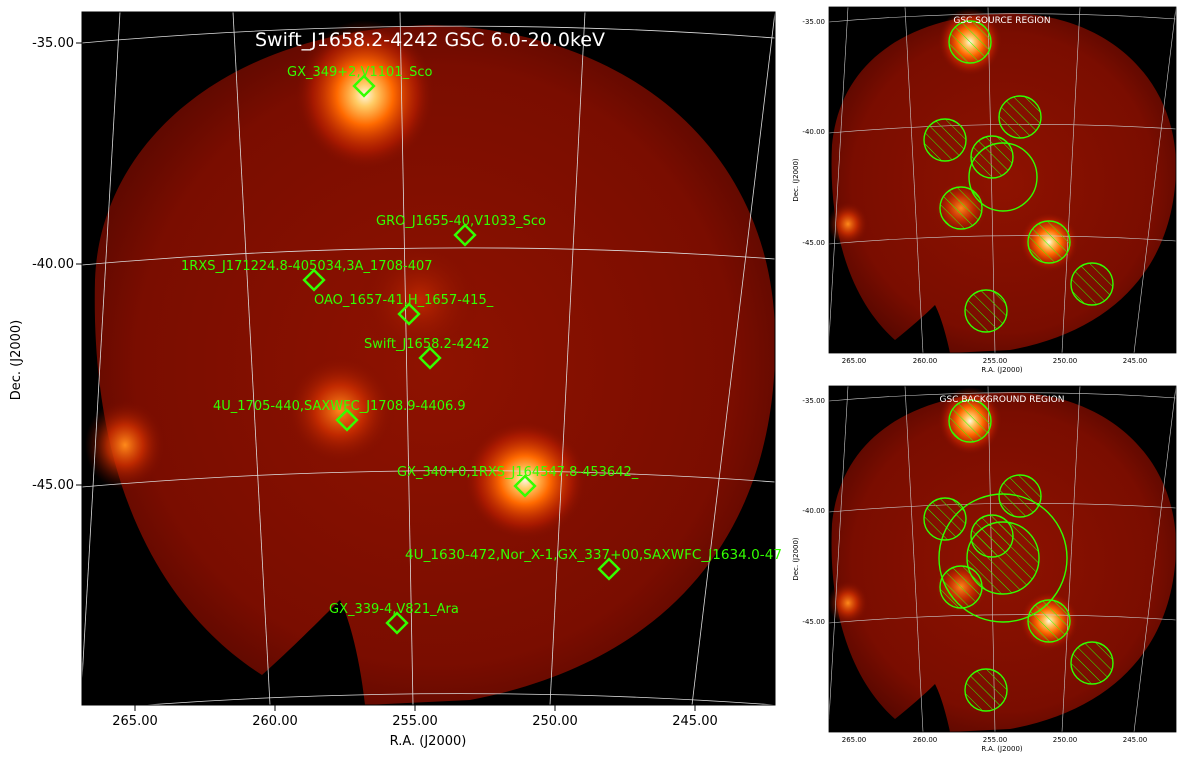 This screenshot has height=758, width=1182. I want to click on grid-ra-c, so click(406, 358).